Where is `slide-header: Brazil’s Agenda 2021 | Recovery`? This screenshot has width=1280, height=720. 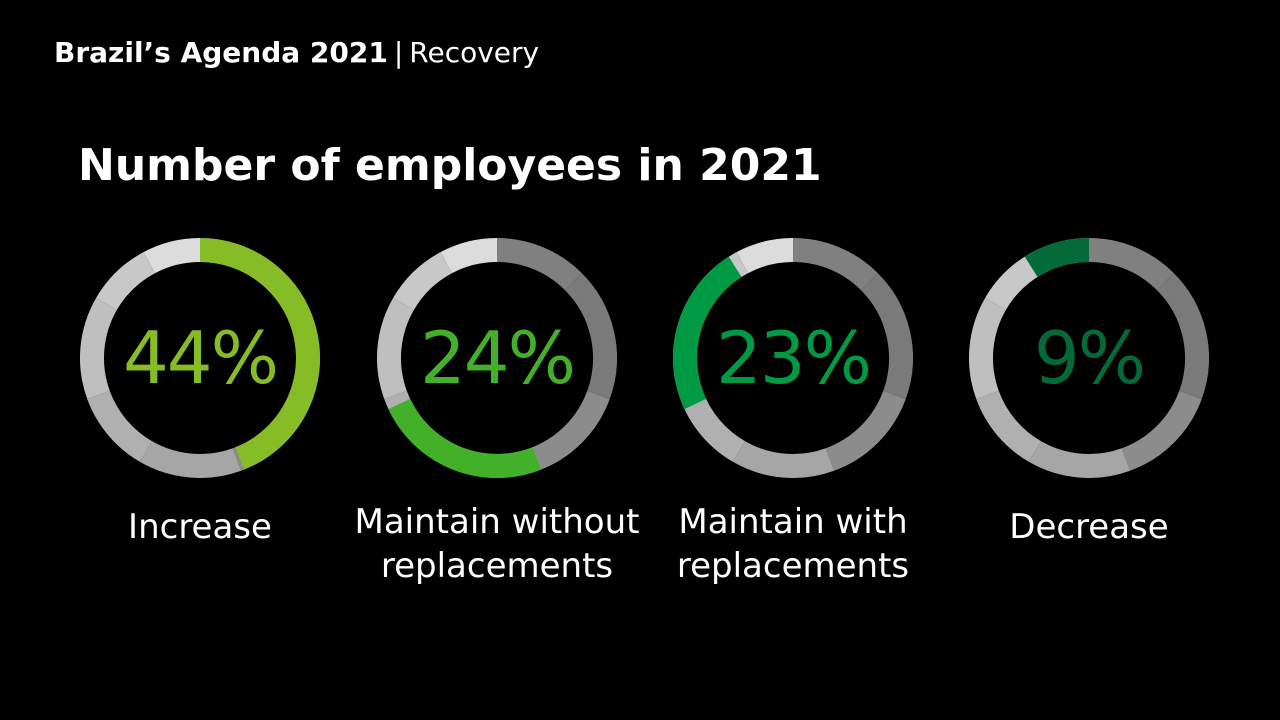 slide-header: Brazil’s Agenda 2021 | Recovery is located at coordinates (296, 53).